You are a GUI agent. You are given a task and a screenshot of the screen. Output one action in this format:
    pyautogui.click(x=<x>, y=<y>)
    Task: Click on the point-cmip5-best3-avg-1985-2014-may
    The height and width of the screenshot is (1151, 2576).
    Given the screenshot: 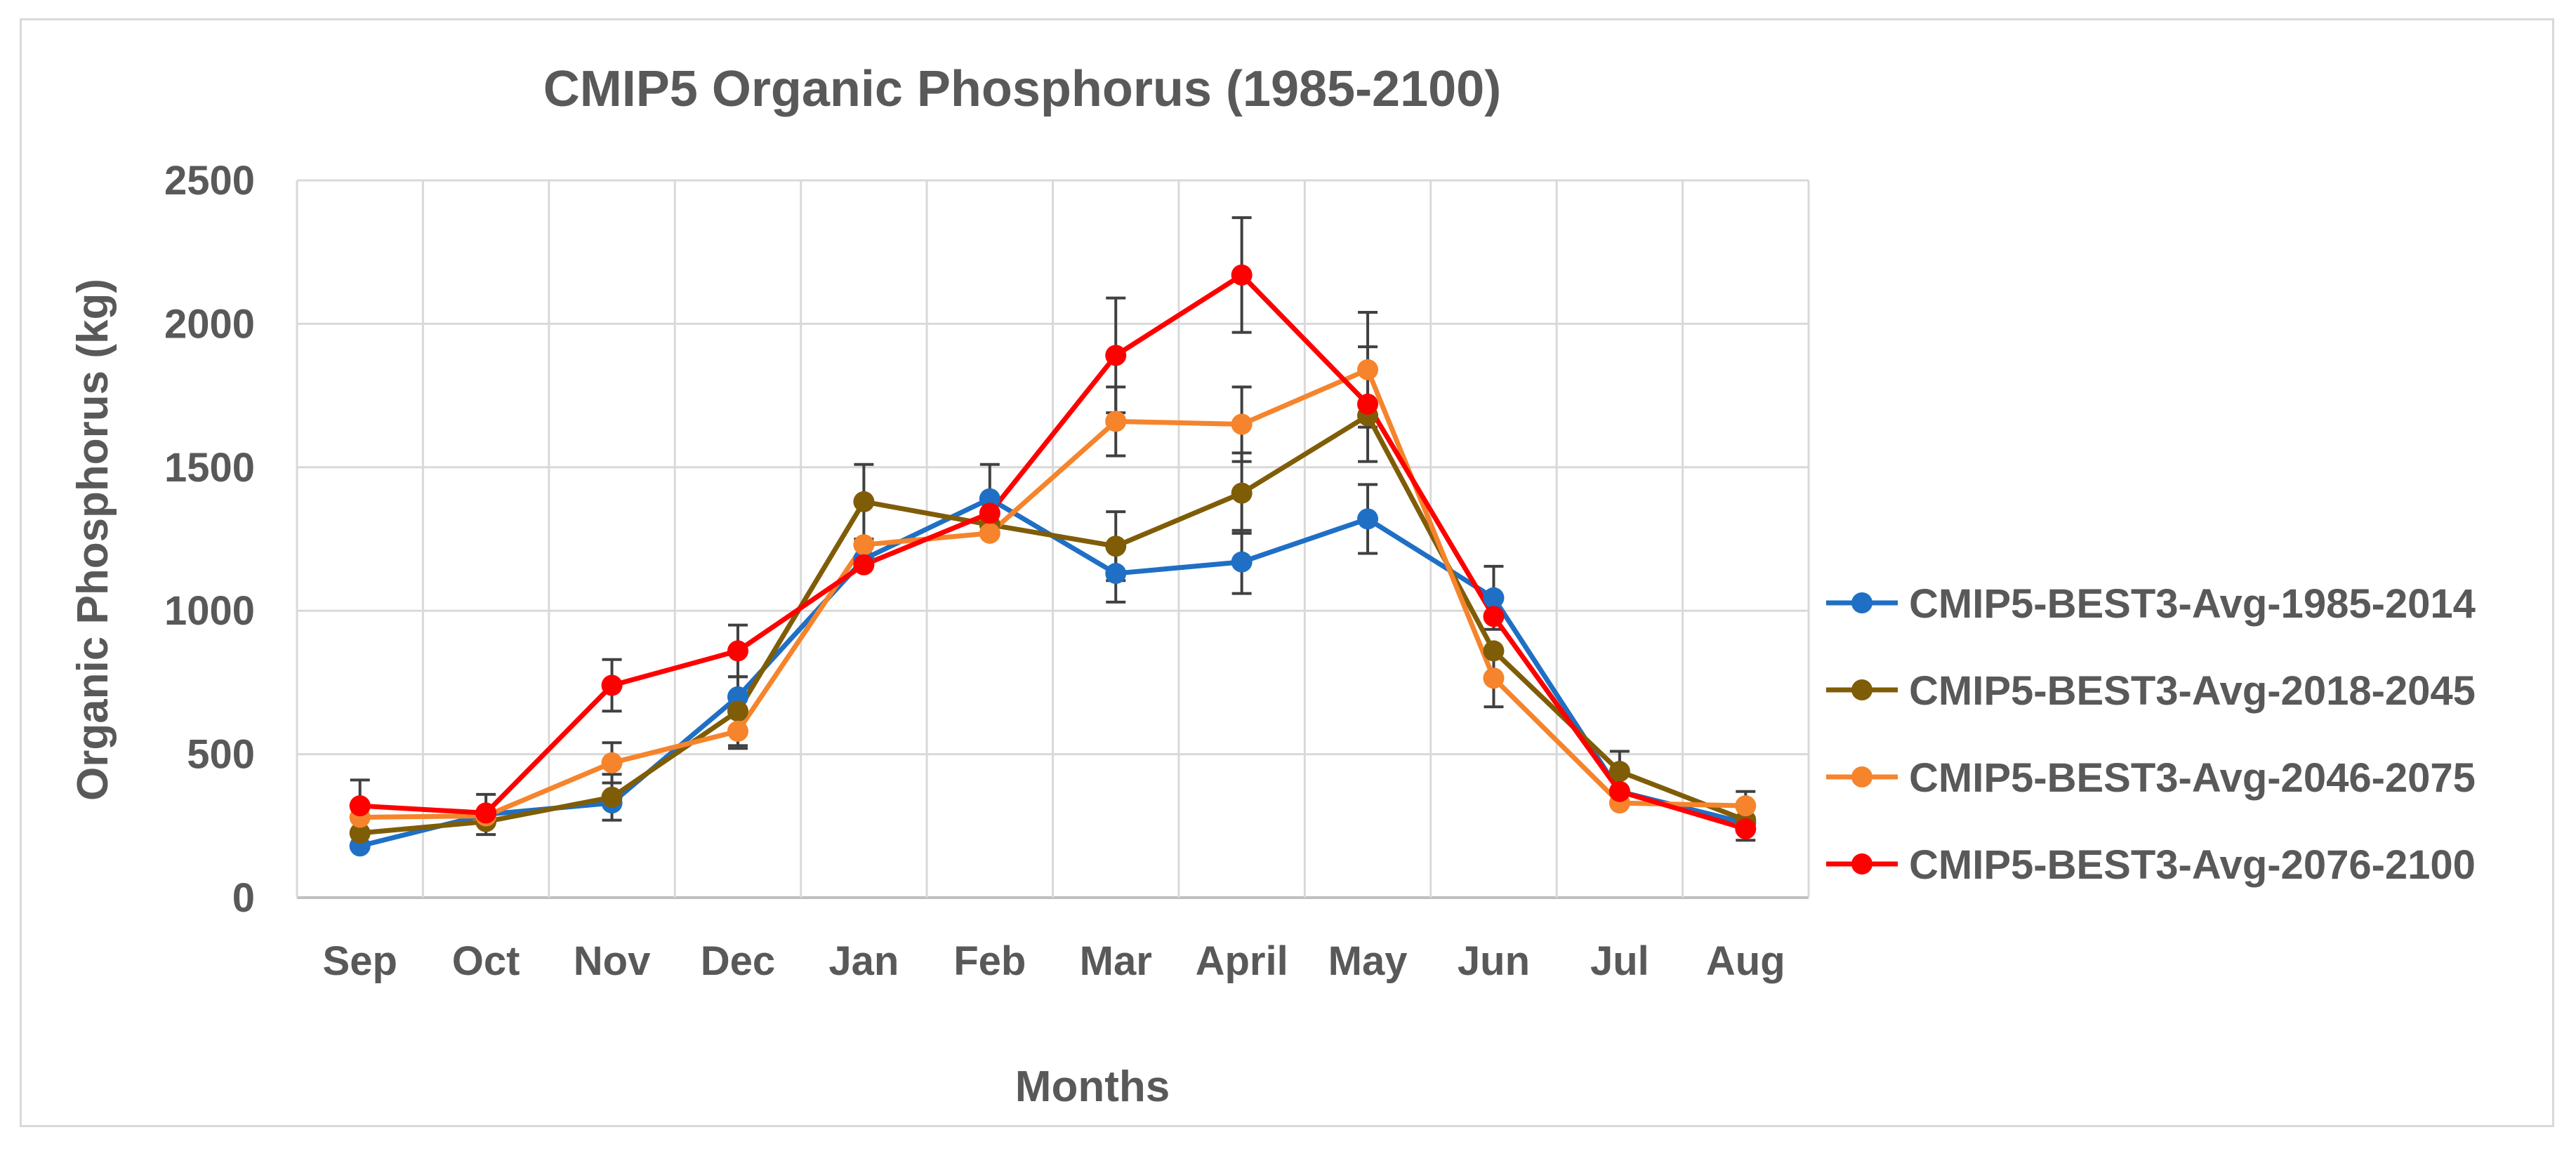 What is the action you would take?
    pyautogui.click(x=1368, y=519)
    